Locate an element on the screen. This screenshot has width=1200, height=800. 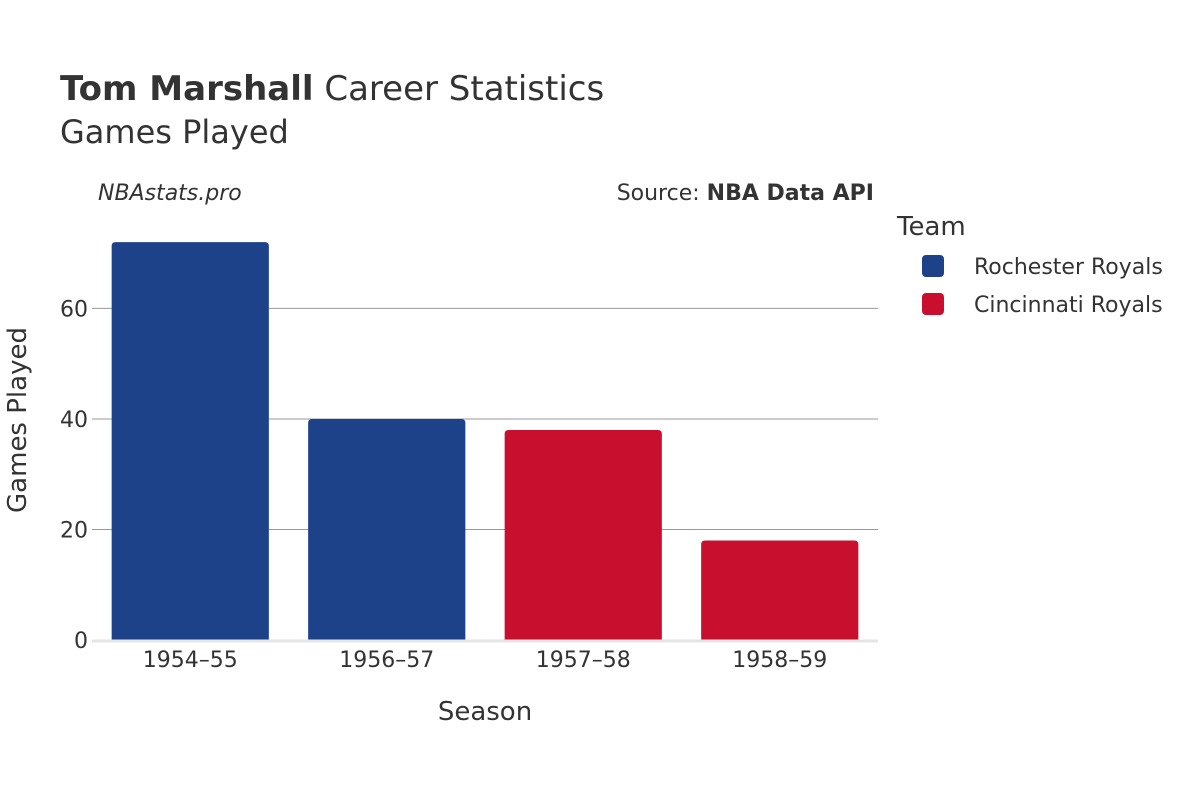
chart-title: Tom Marshall Career Statistics is located at coordinates (332, 89).